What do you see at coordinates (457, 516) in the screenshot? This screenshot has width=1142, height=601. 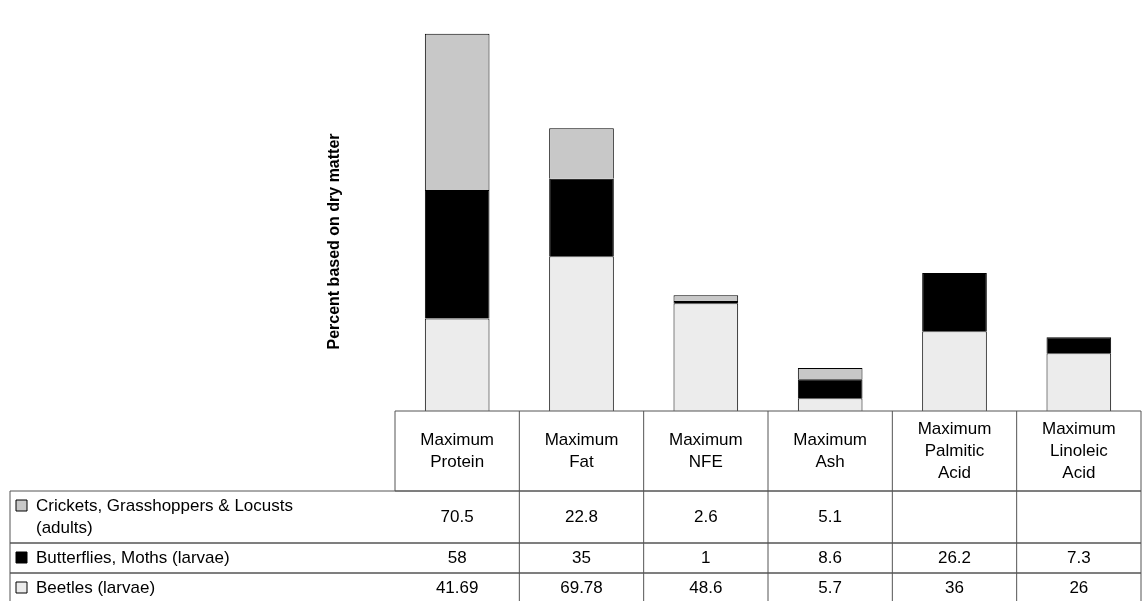 I see `data-label: 70.5` at bounding box center [457, 516].